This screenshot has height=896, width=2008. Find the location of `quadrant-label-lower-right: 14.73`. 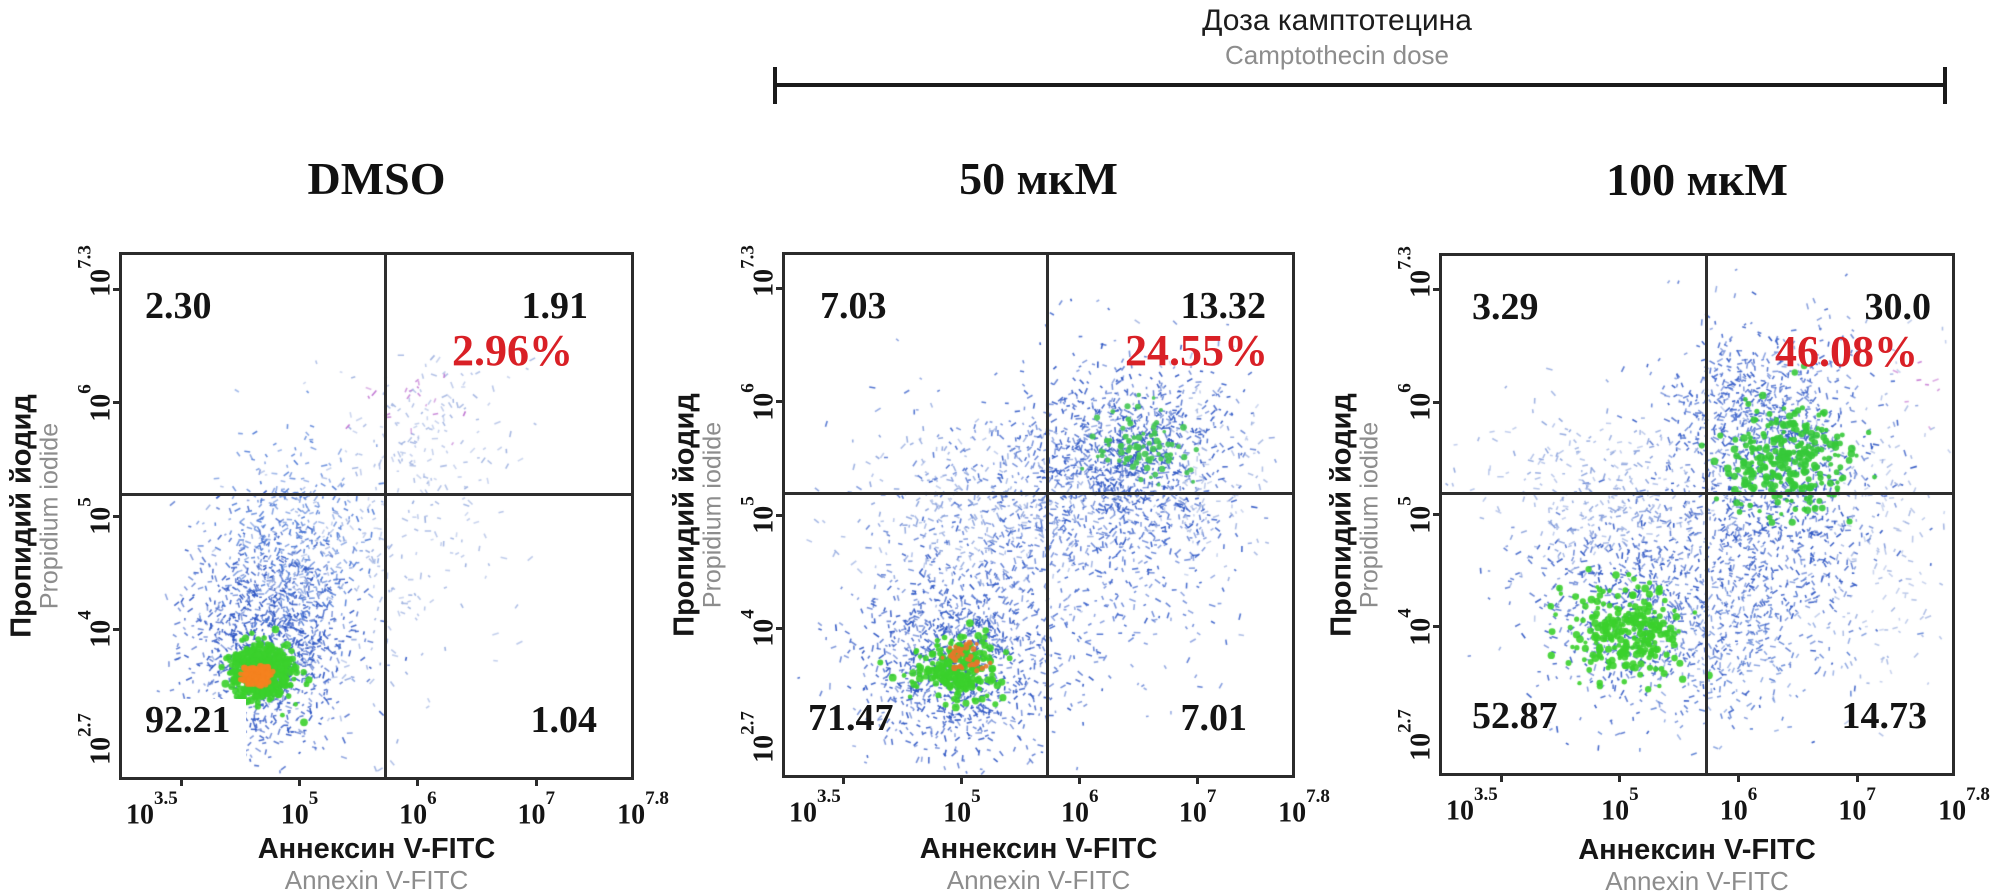

quadrant-label-lower-right: 14.73 is located at coordinates (1884, 716).